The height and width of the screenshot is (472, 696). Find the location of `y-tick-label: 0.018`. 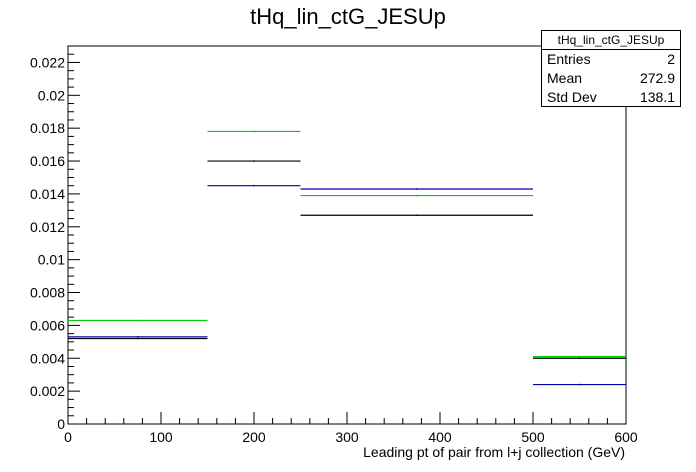

y-tick-label: 0.018 is located at coordinates (47, 128).